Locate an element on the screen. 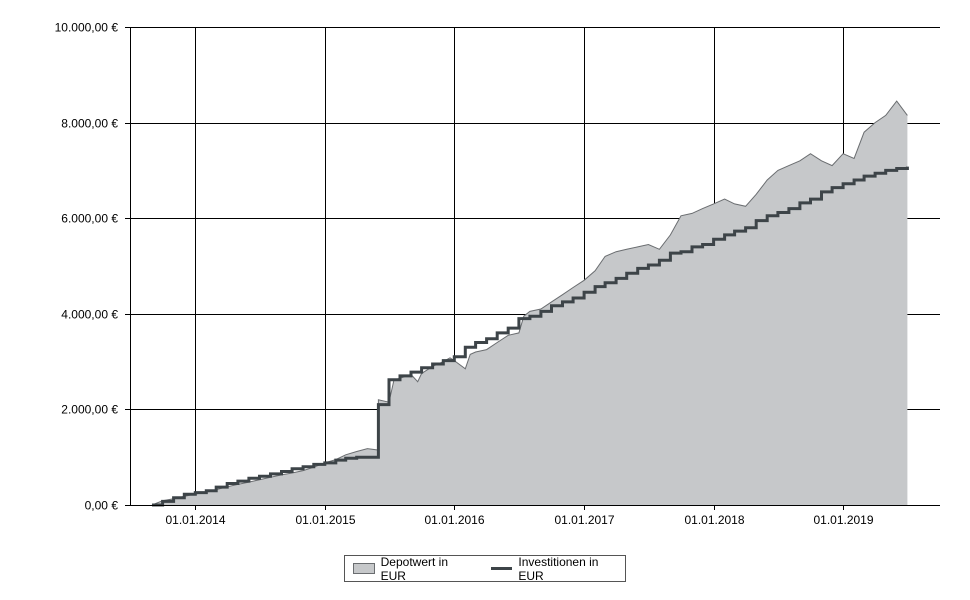 The height and width of the screenshot is (600, 970). legend-swatch-depotwert is located at coordinates (364, 568).